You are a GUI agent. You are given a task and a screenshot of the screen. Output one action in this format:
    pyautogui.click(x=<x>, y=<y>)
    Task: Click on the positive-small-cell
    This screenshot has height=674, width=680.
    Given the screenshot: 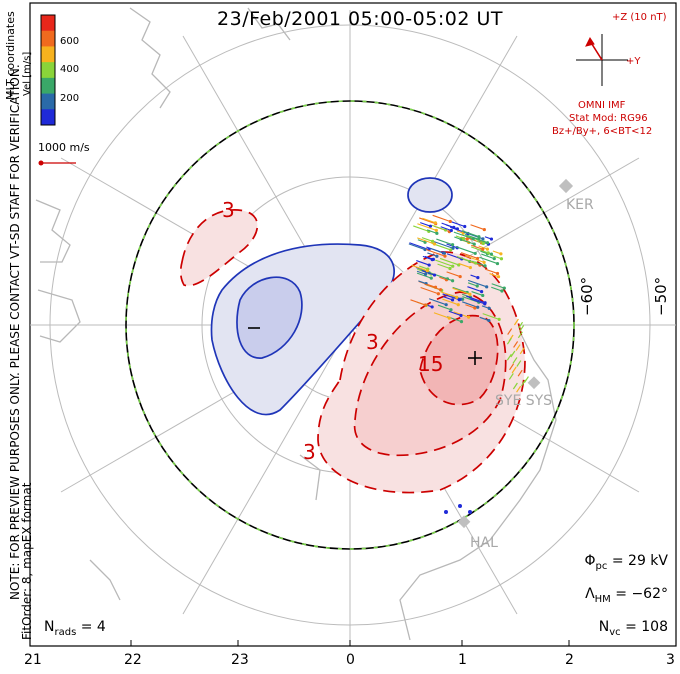 What is the action you would take?
    pyautogui.click(x=219, y=248)
    